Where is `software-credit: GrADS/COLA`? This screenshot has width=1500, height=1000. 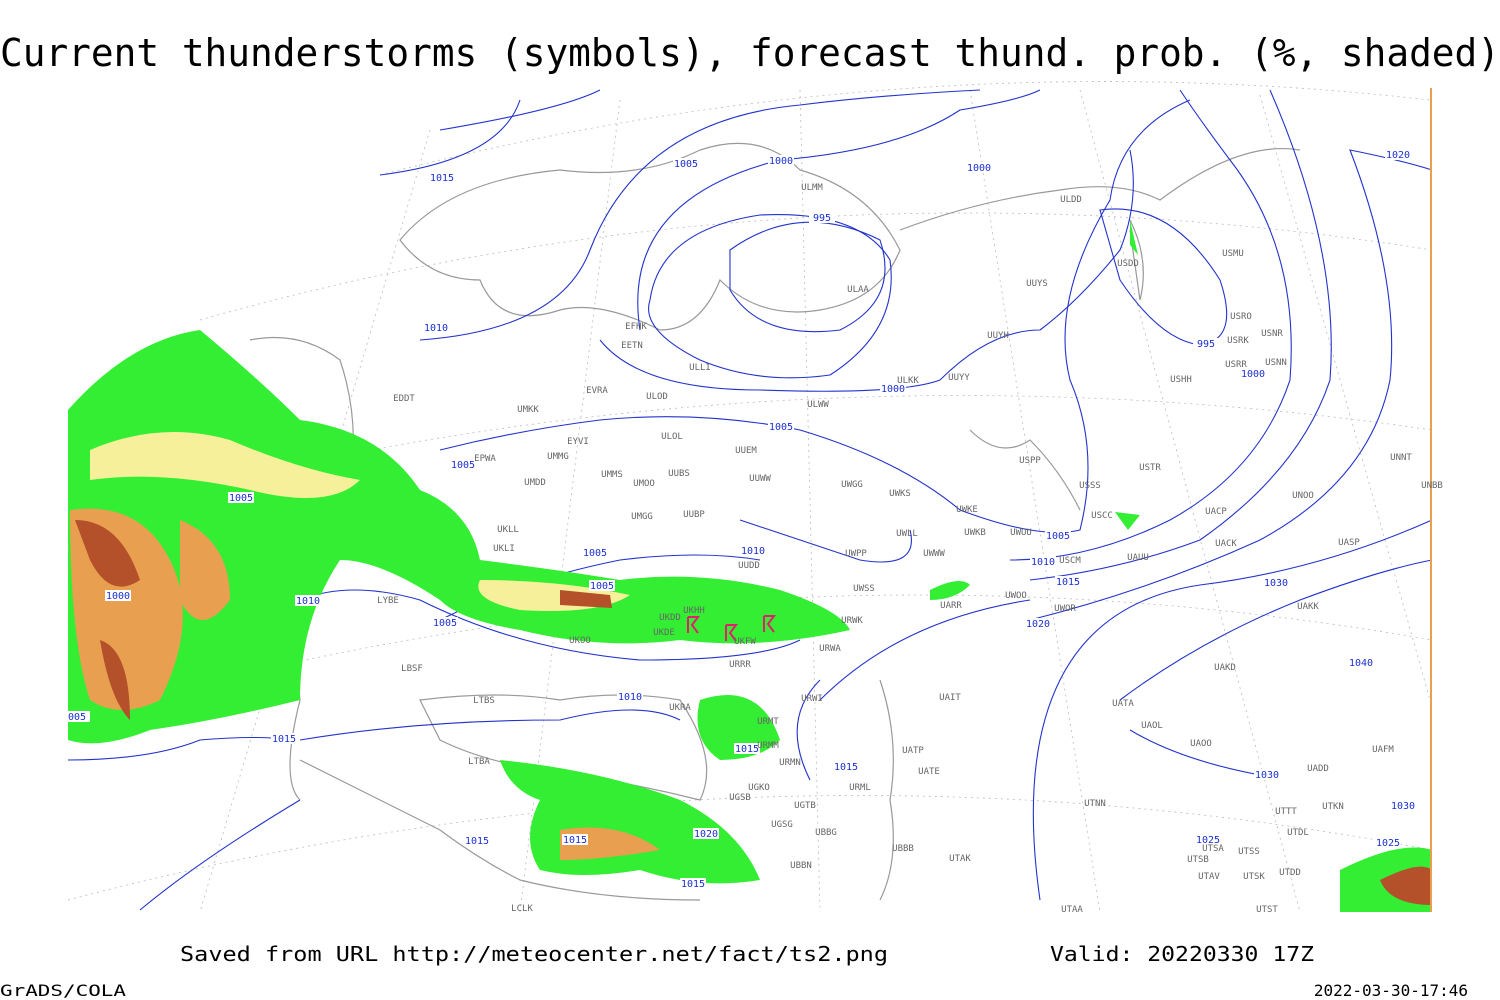
software-credit: GrADS/COLA is located at coordinates (63, 990).